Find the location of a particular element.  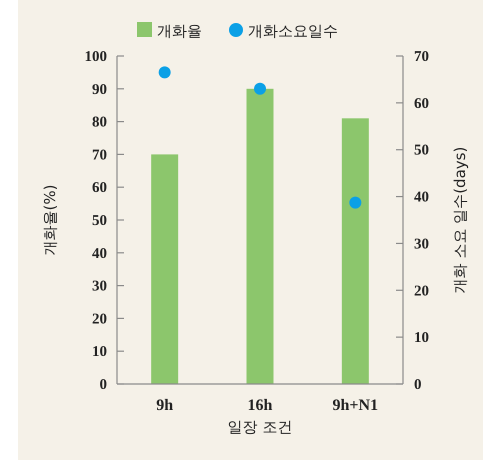

x-tick-label: 9h is located at coordinates (165, 405).